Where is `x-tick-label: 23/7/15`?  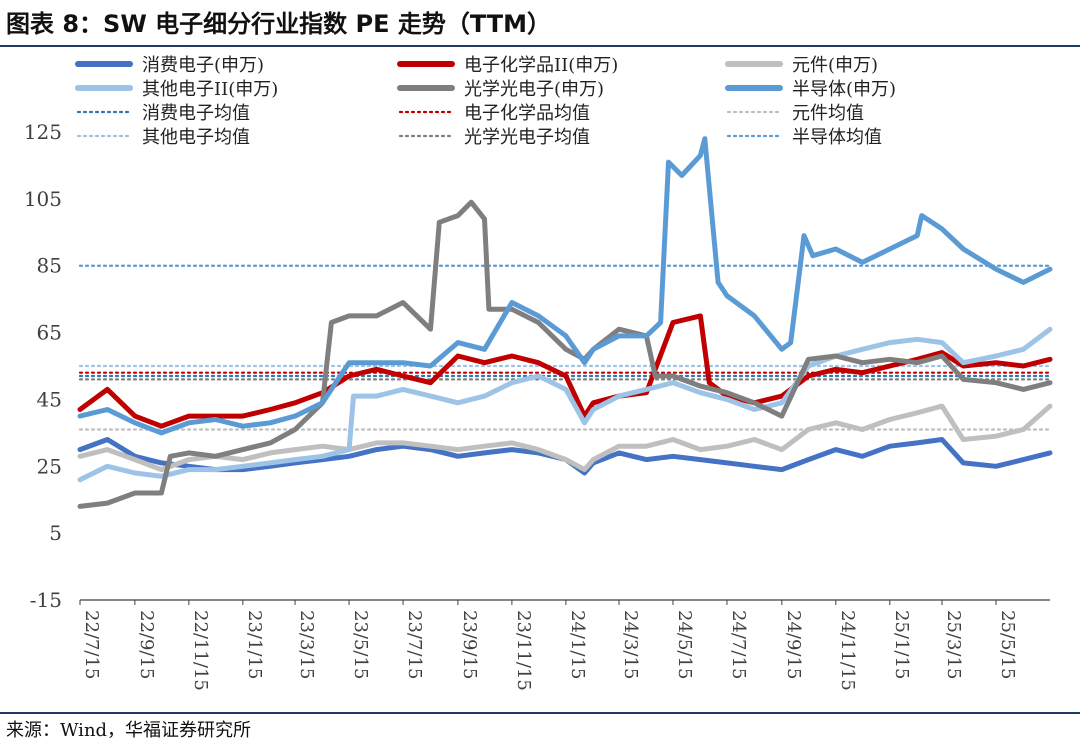 x-tick-label: 23/7/15 is located at coordinates (414, 644).